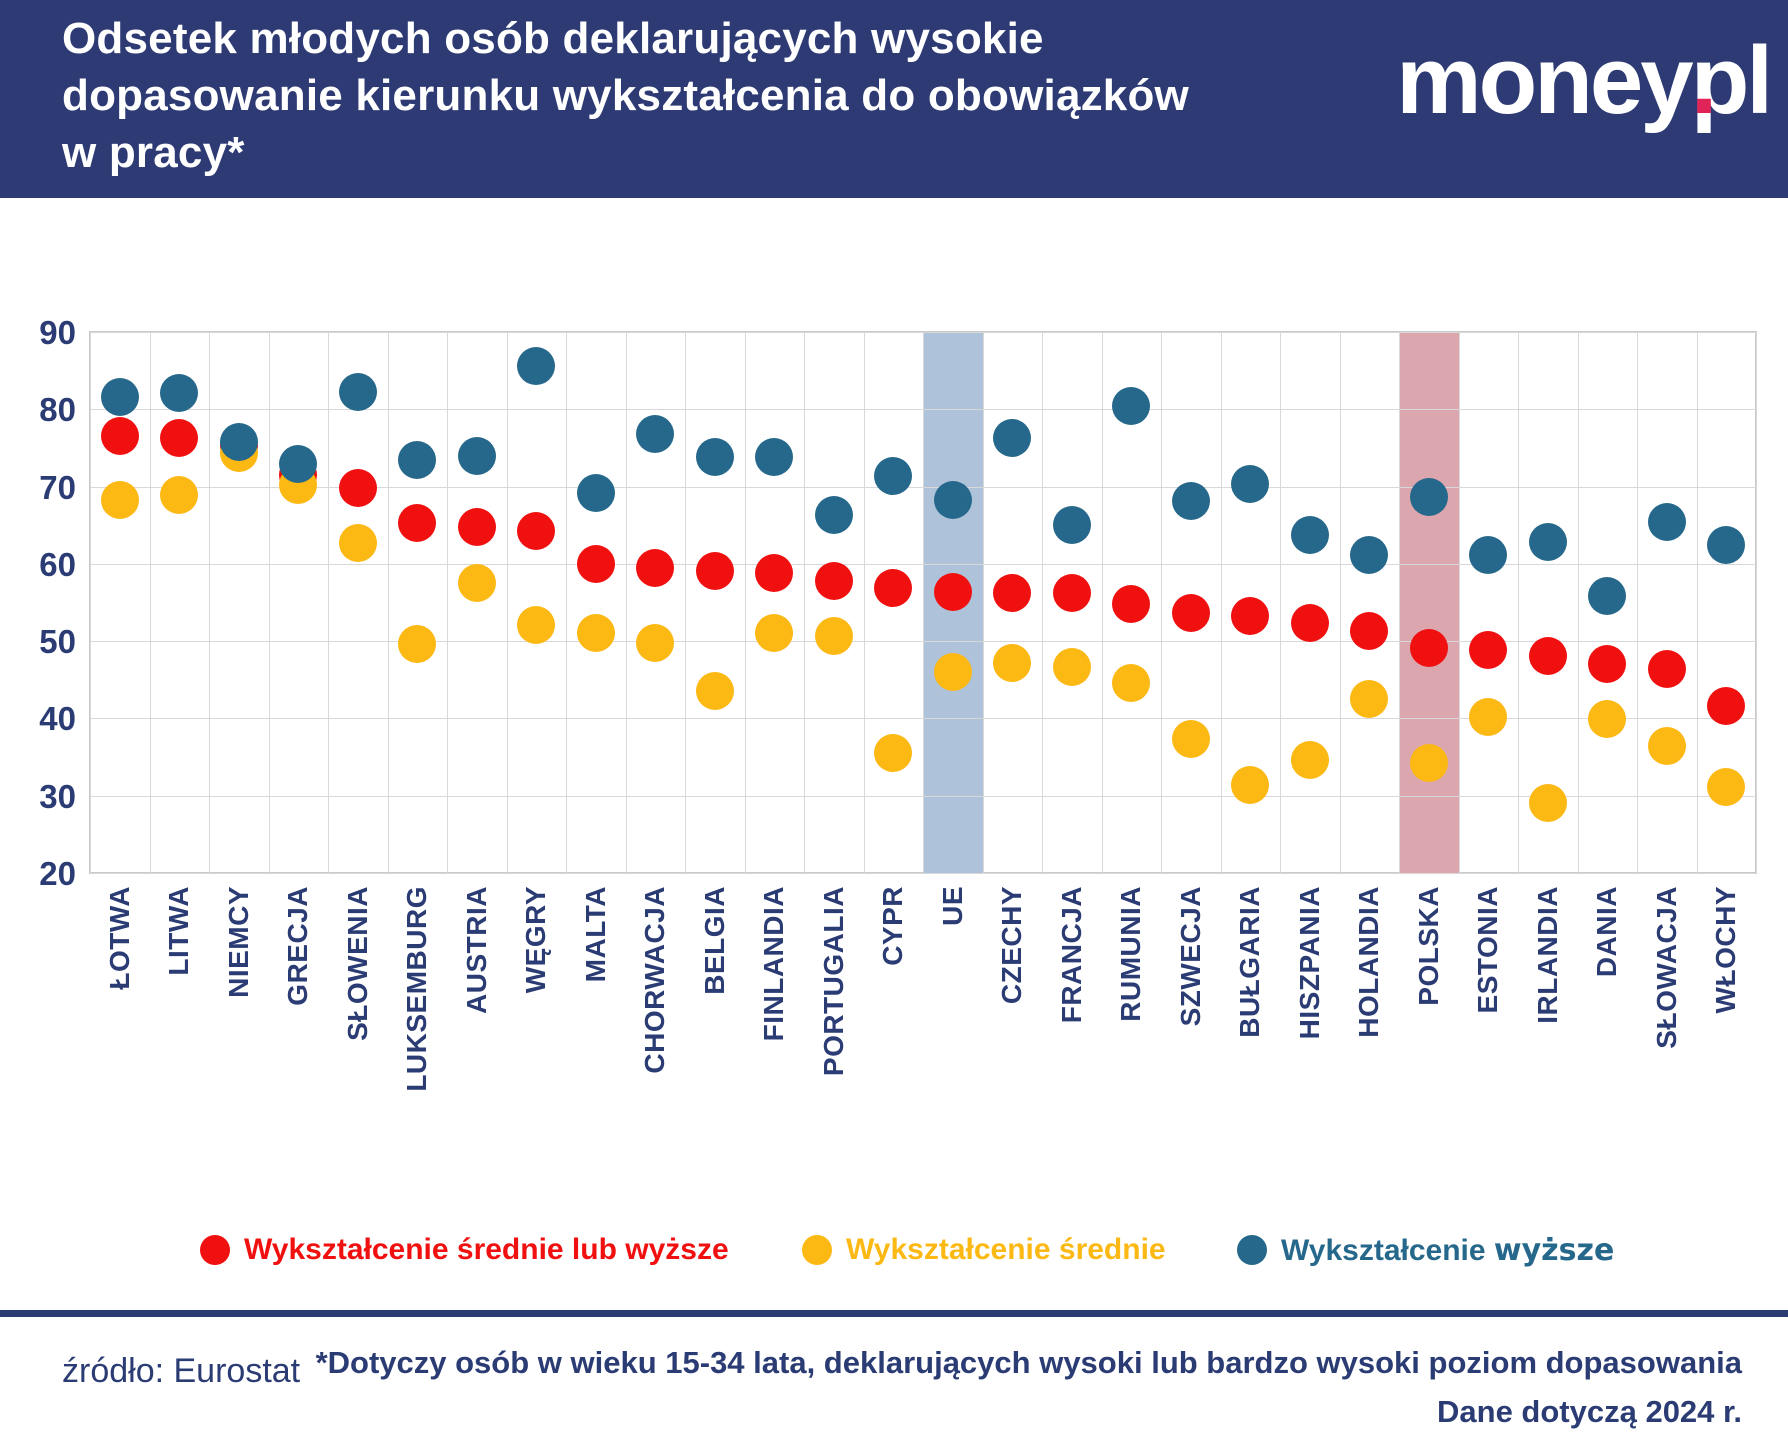  What do you see at coordinates (1071, 955) in the screenshot?
I see `x-axis-label: FRANCJA` at bounding box center [1071, 955].